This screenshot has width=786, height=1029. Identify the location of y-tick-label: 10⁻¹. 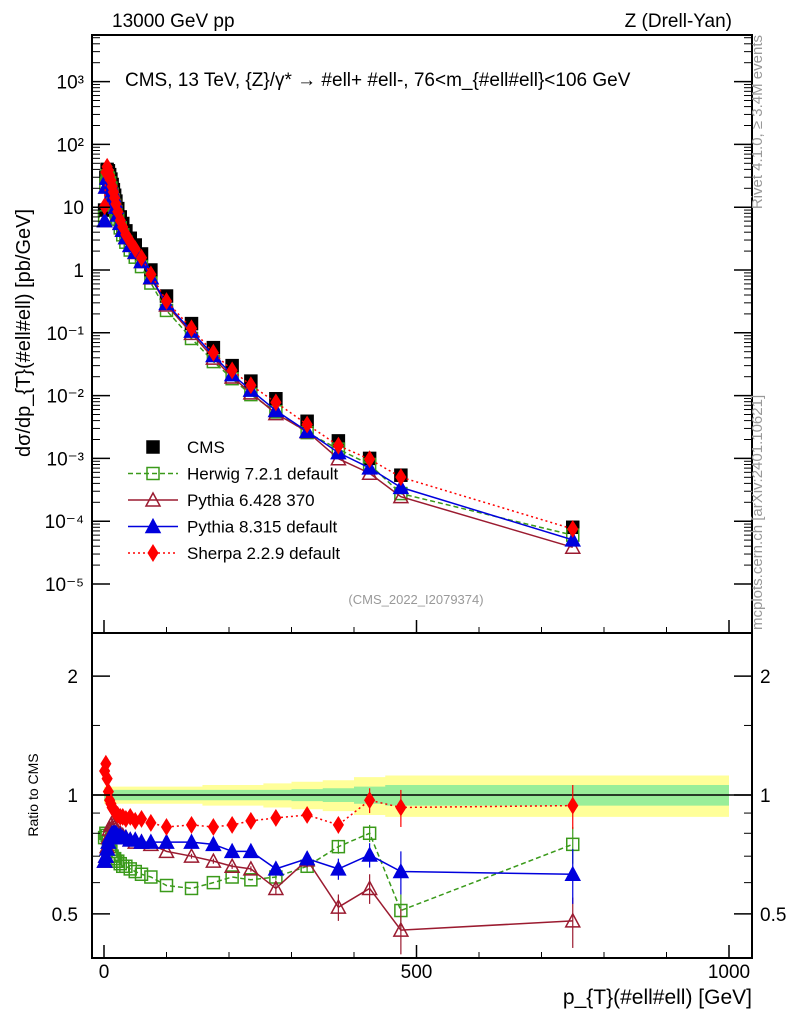
(66, 334).